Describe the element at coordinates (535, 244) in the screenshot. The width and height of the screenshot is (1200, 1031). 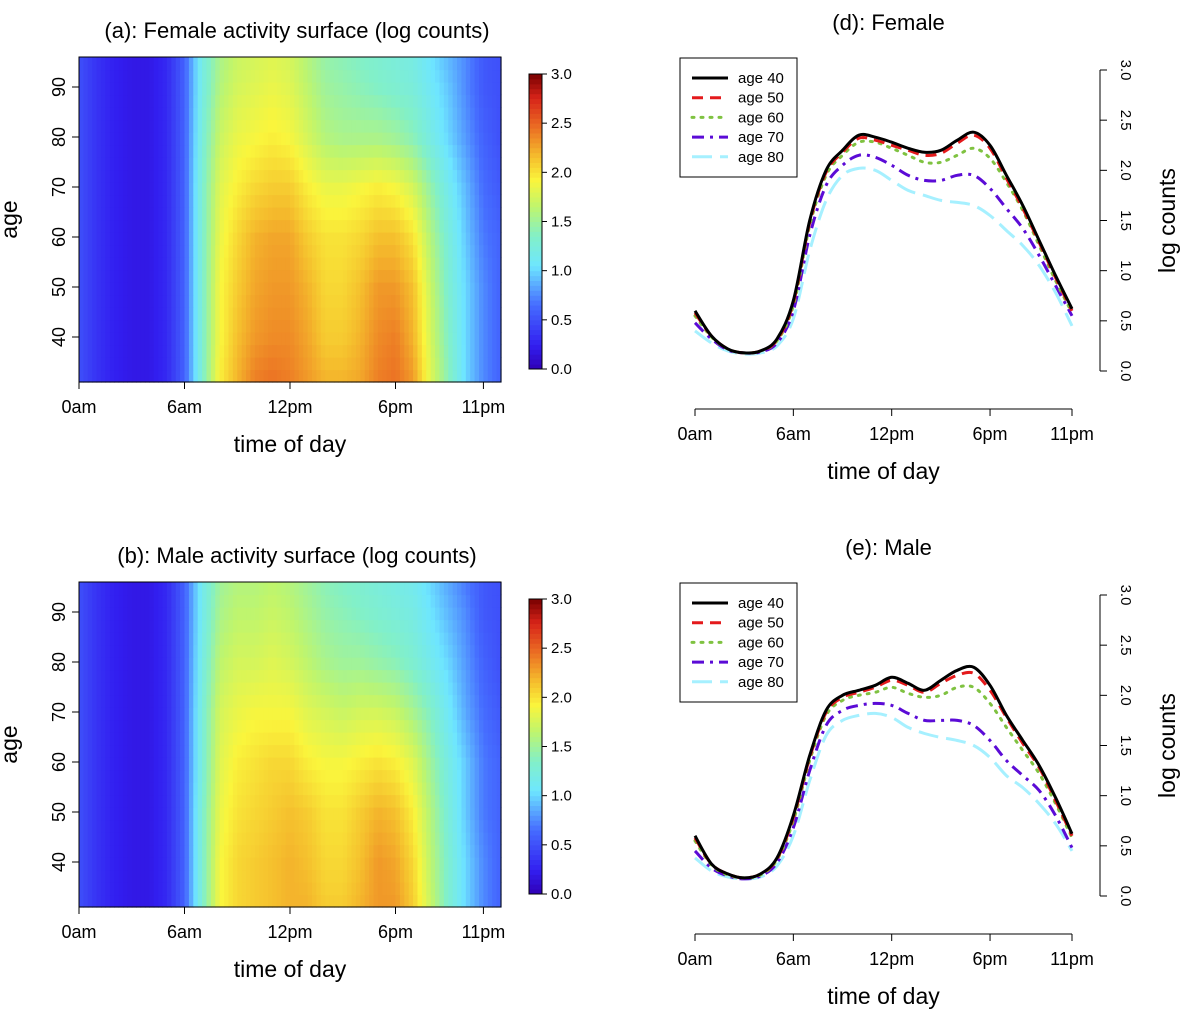
I see `colorbar-step` at that location.